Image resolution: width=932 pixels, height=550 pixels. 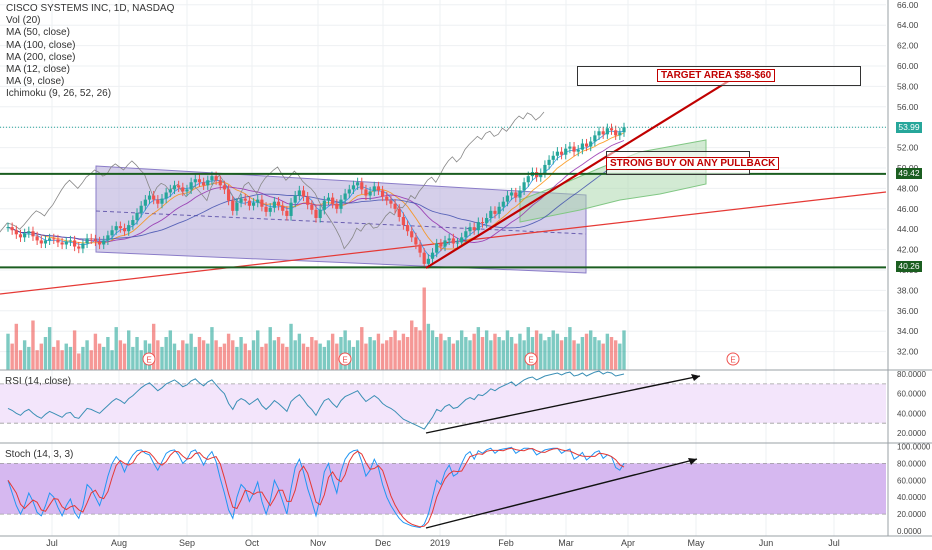 What do you see at coordinates (383, 543) in the screenshot?
I see `time-tick-5: Dec` at bounding box center [383, 543].